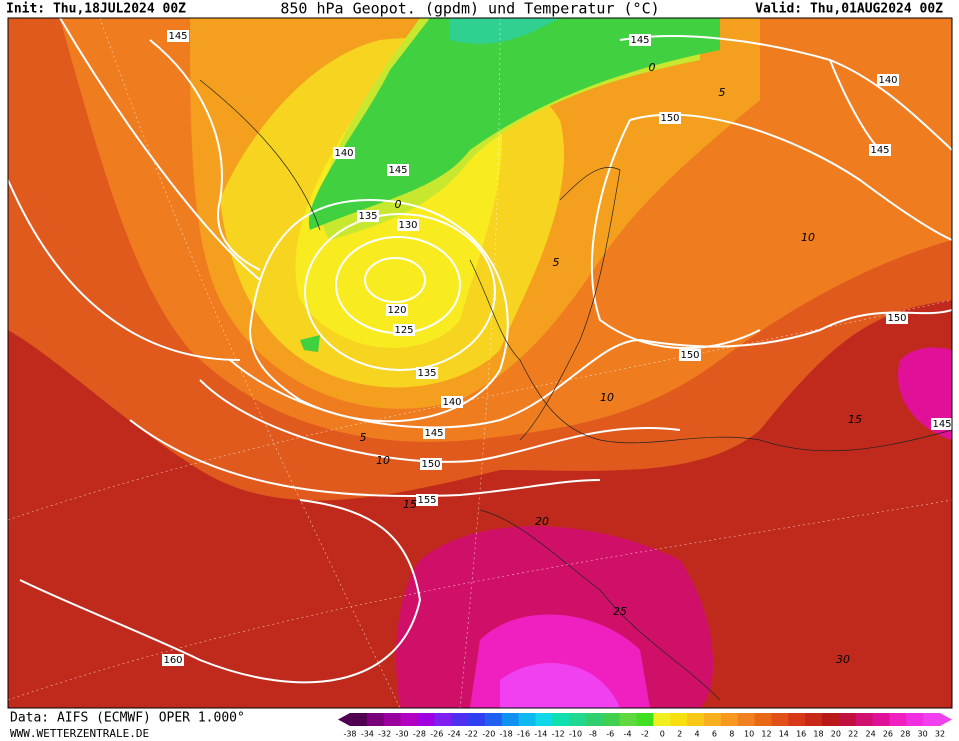  Describe the element at coordinates (96, 9) in the screenshot. I see `init-time: Init: Thu,18JUL2024 00Z` at that location.